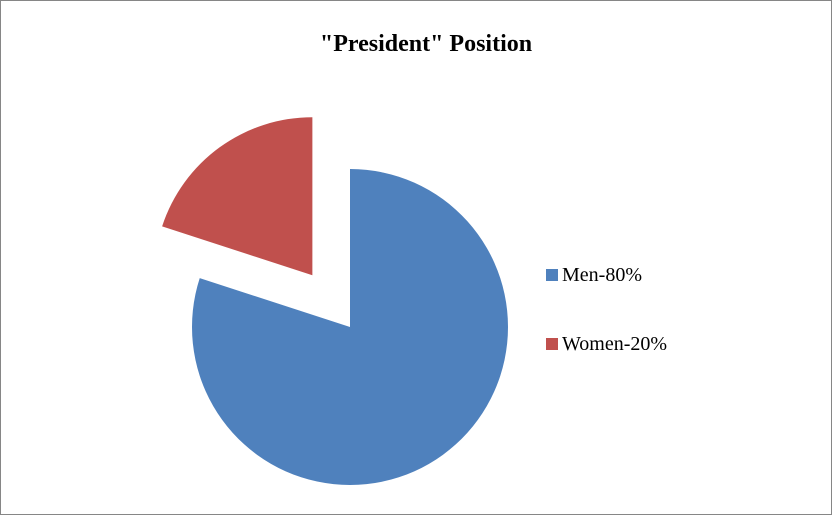 This screenshot has width=832, height=515. What do you see at coordinates (426, 44) in the screenshot?
I see `chart-title: "President" Position` at bounding box center [426, 44].